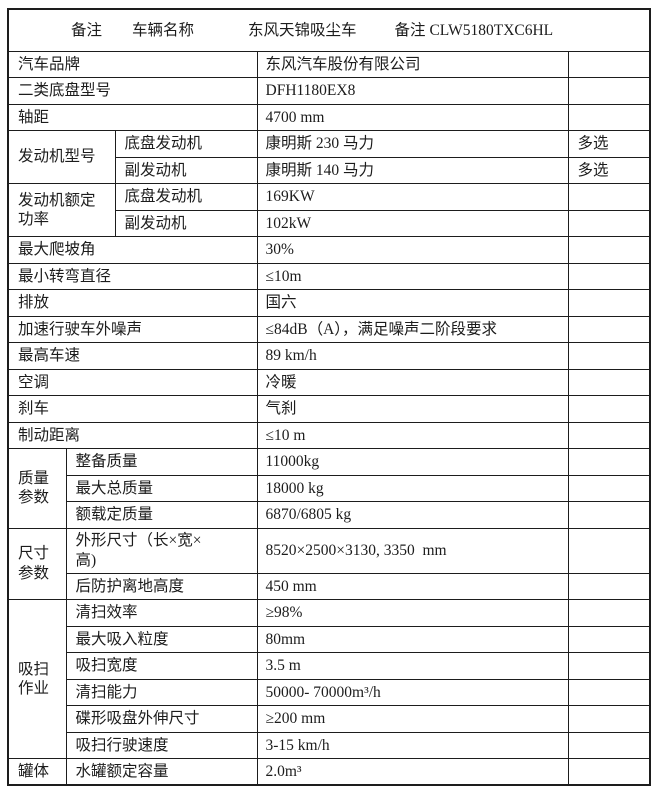 The image size is (656, 801). I want to click on table-row: 发动机型号 底盘发动机 康明斯 230 马力 多选, so click(329, 157).